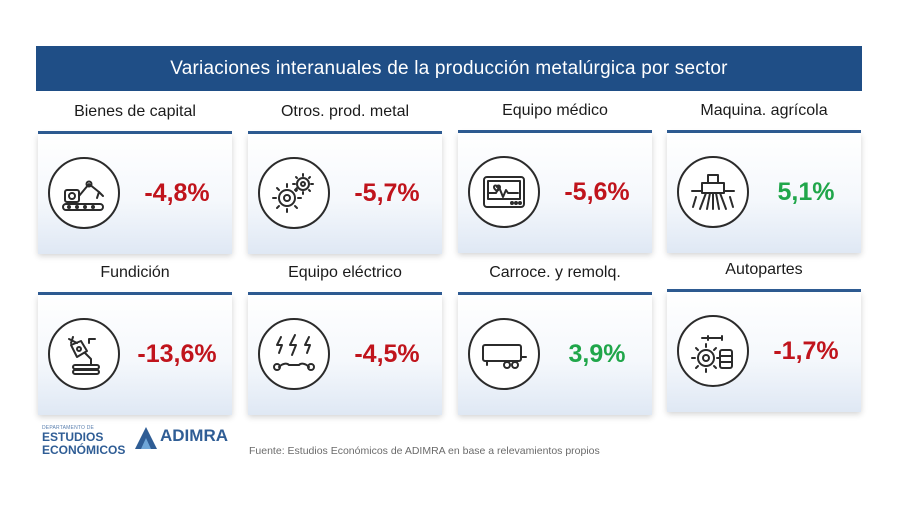  What do you see at coordinates (387, 193) in the screenshot?
I see `sector-value: -5,7%` at bounding box center [387, 193].